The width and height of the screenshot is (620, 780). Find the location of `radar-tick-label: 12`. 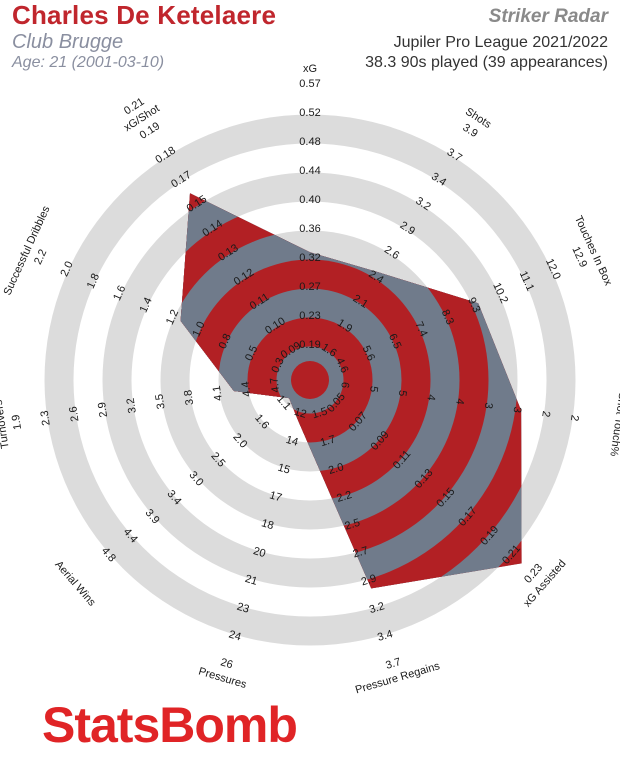

radar-tick-label: 12 is located at coordinates (300, 413).